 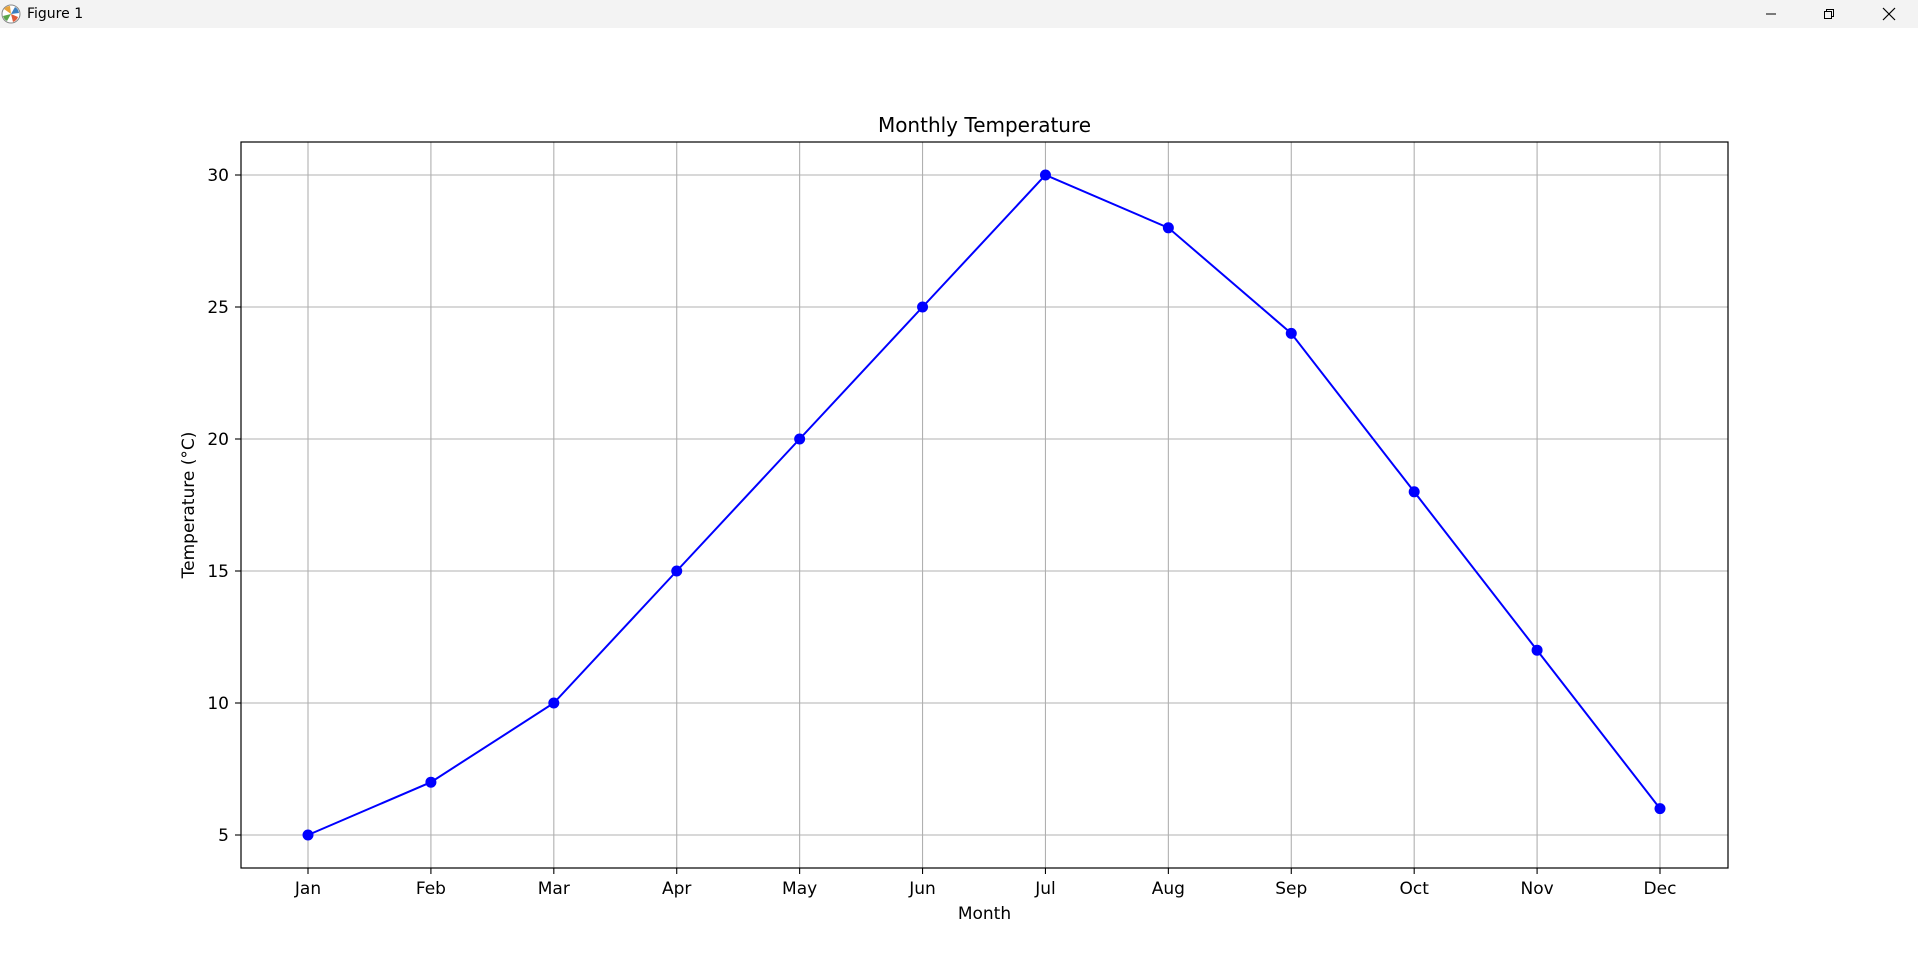 What do you see at coordinates (307, 889) in the screenshot?
I see `x-tick-label: Jan` at bounding box center [307, 889].